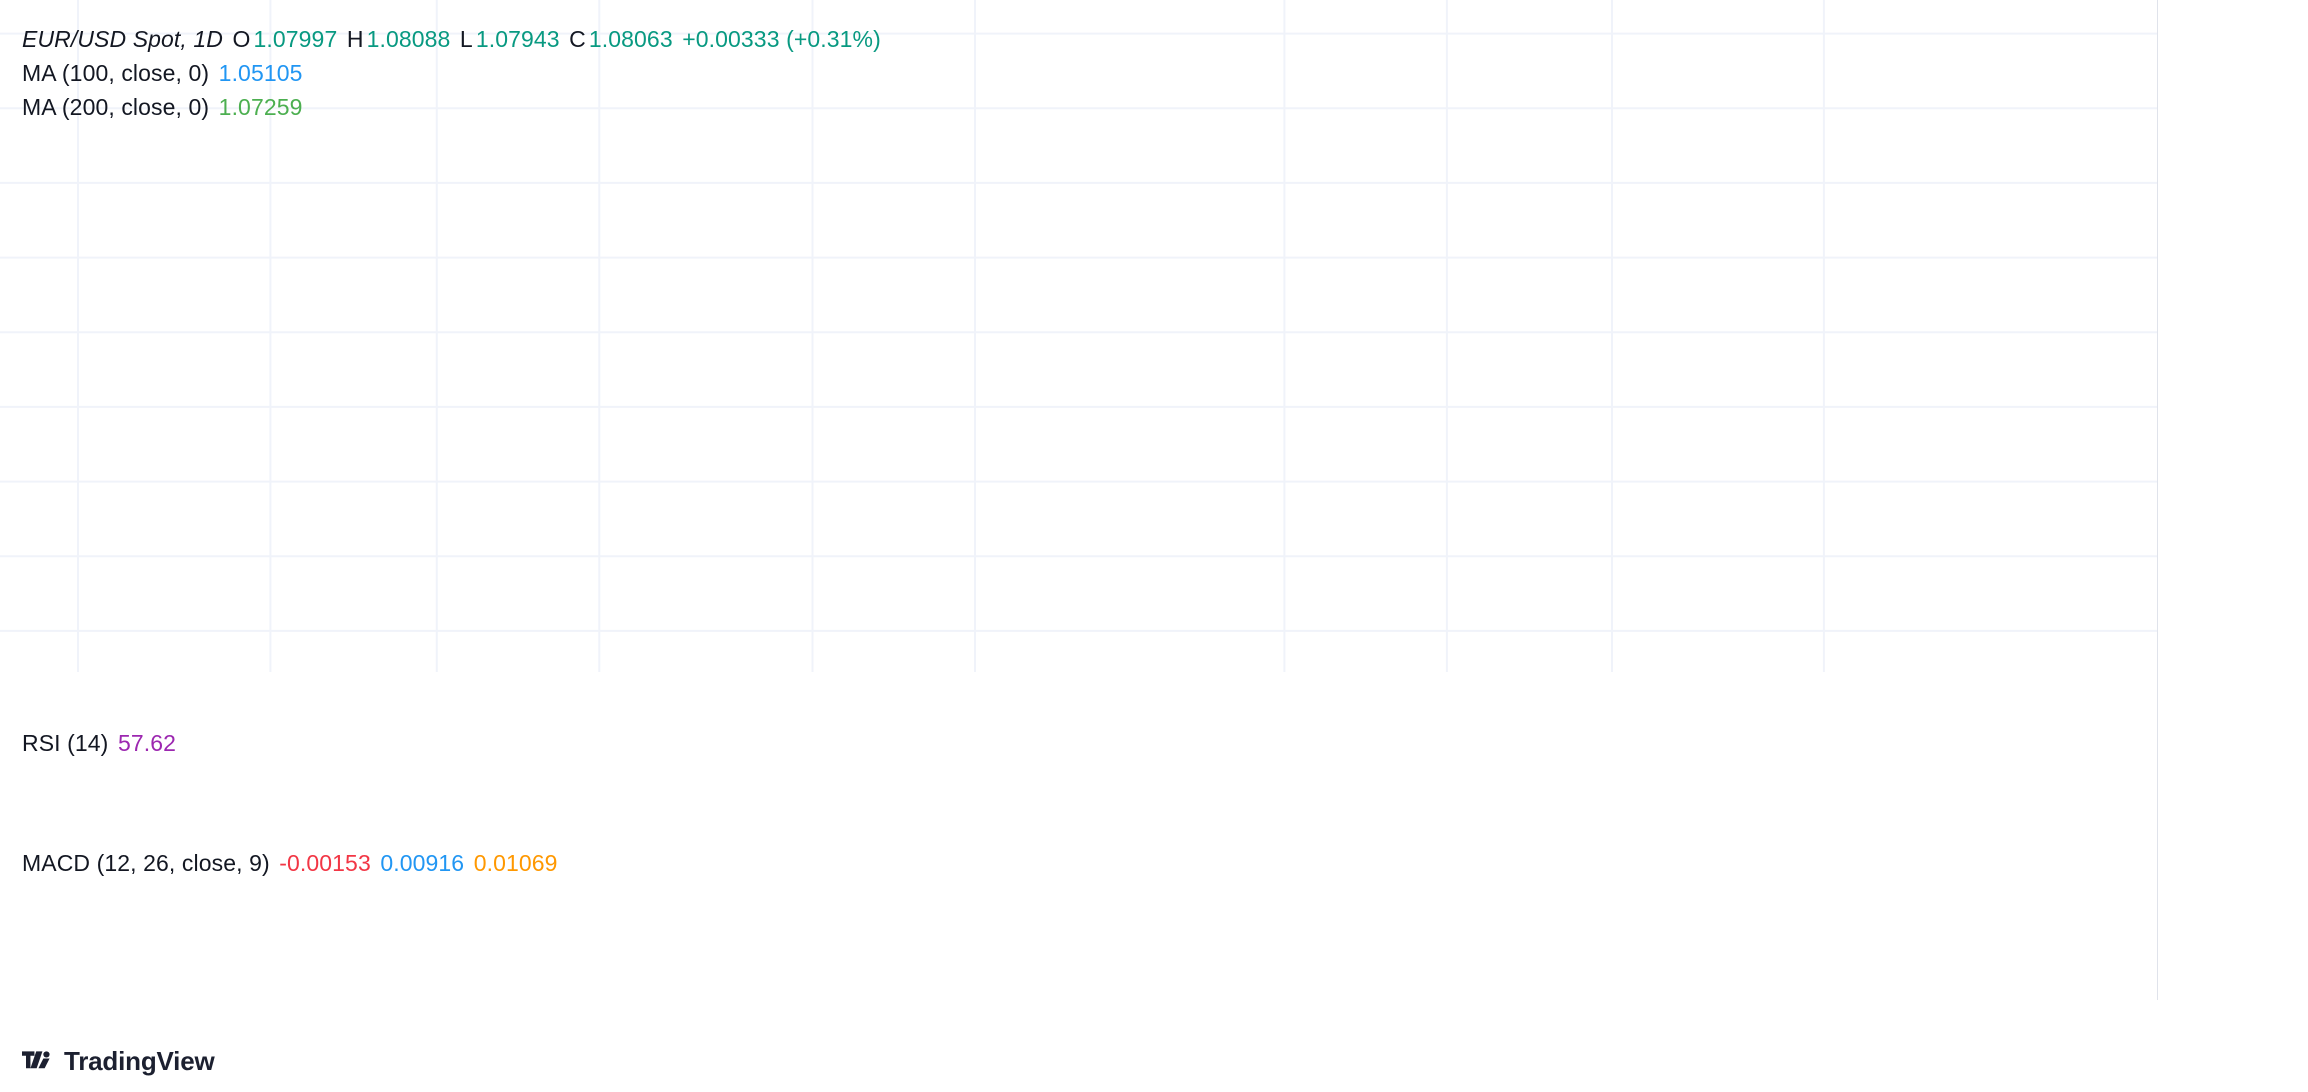  What do you see at coordinates (122, 39) in the screenshot?
I see `symbol-label: EUR/USD Spot, 1D` at bounding box center [122, 39].